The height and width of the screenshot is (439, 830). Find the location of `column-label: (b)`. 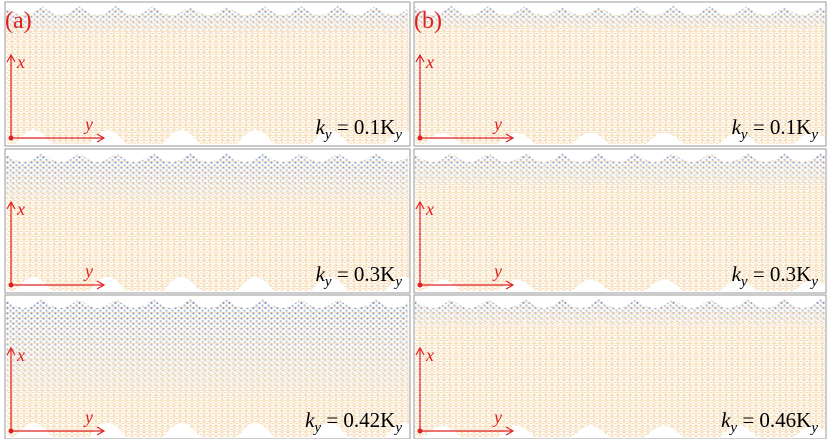

column-label: (b) is located at coordinates (428, 21).